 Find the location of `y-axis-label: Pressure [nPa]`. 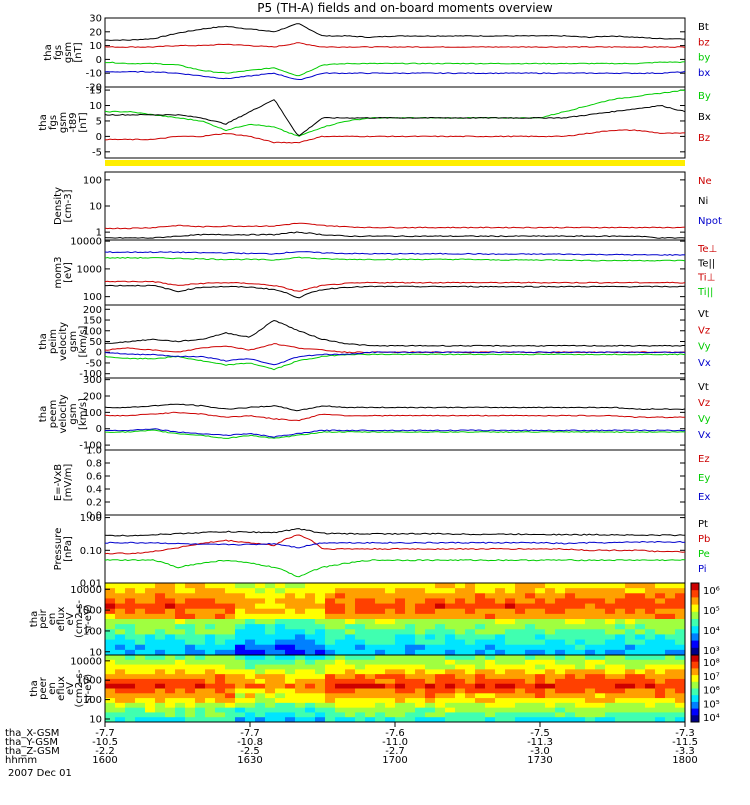

y-axis-label: Pressure [nPa] is located at coordinates (63, 549).